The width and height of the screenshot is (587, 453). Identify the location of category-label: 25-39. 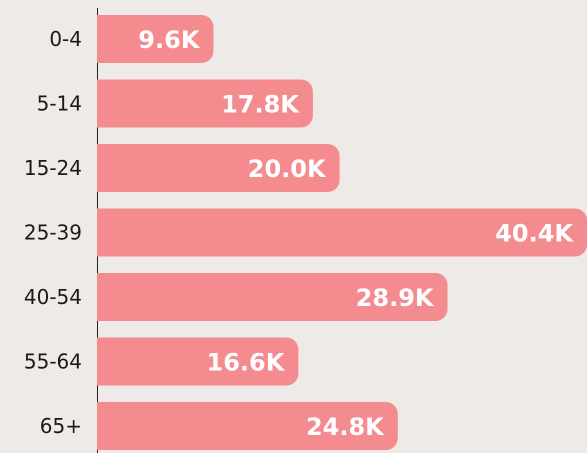
(53, 233).